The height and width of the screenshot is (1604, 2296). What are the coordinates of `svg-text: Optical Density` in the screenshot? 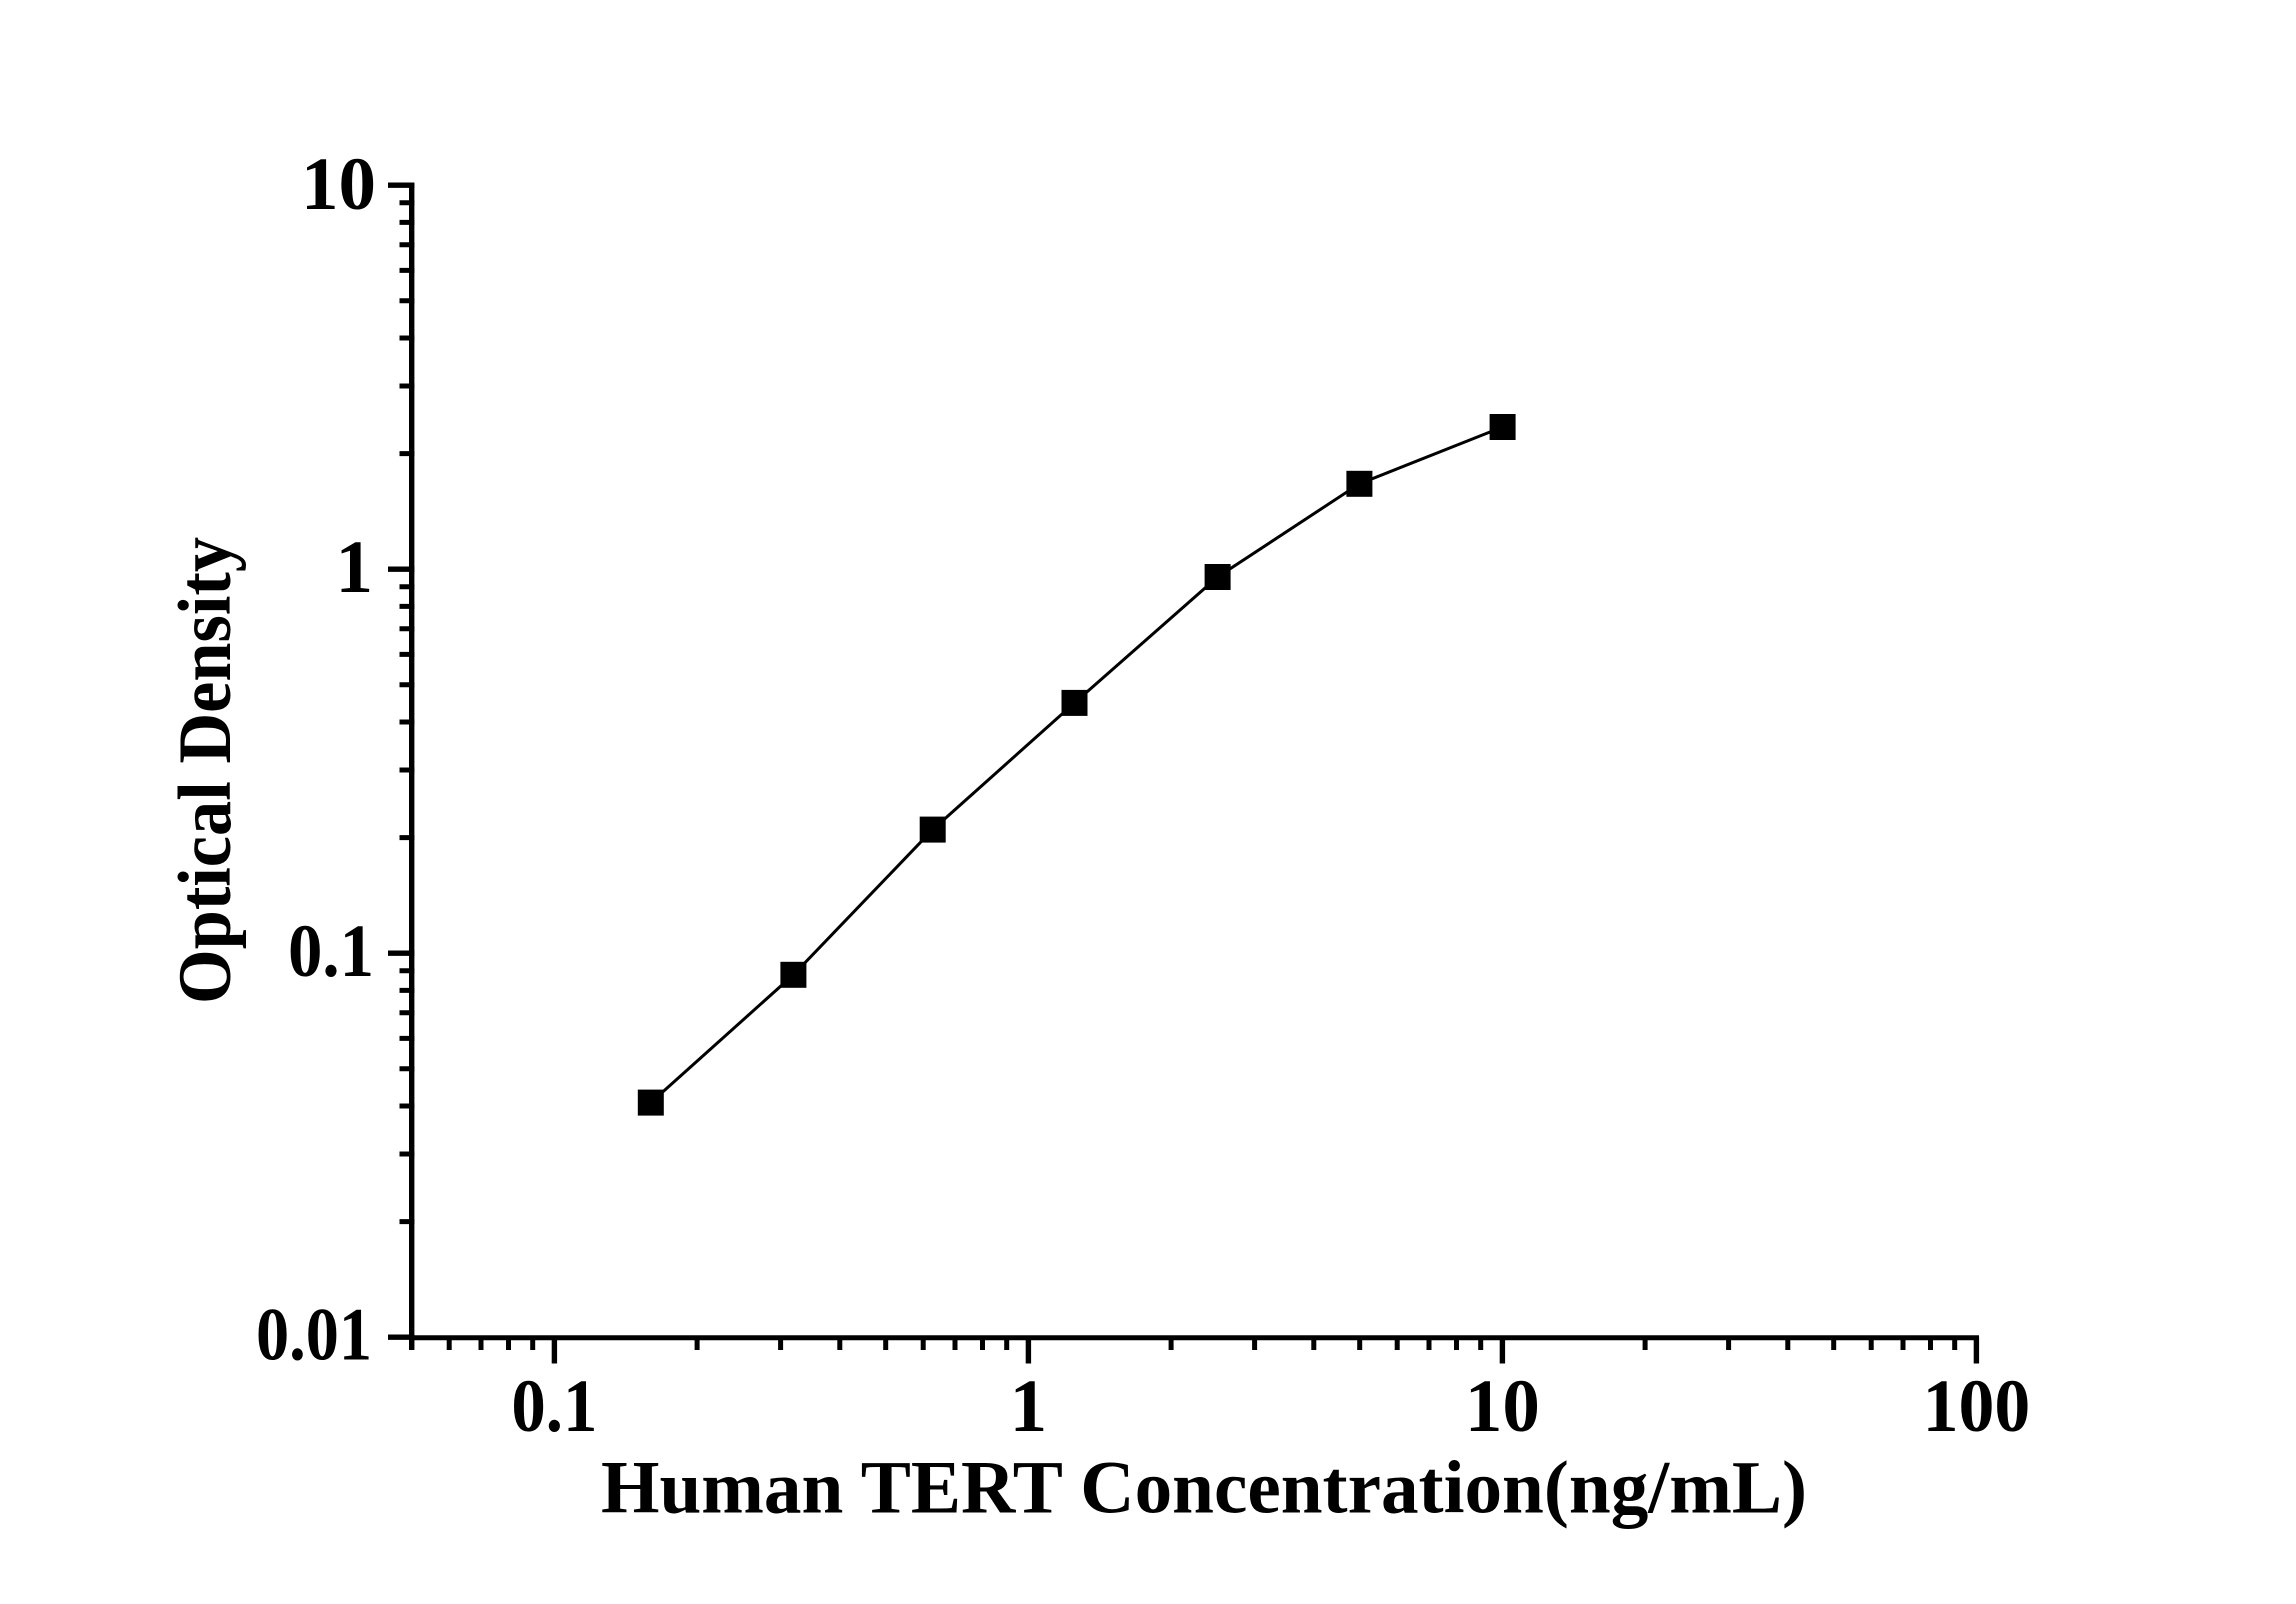 It's located at (205, 770).